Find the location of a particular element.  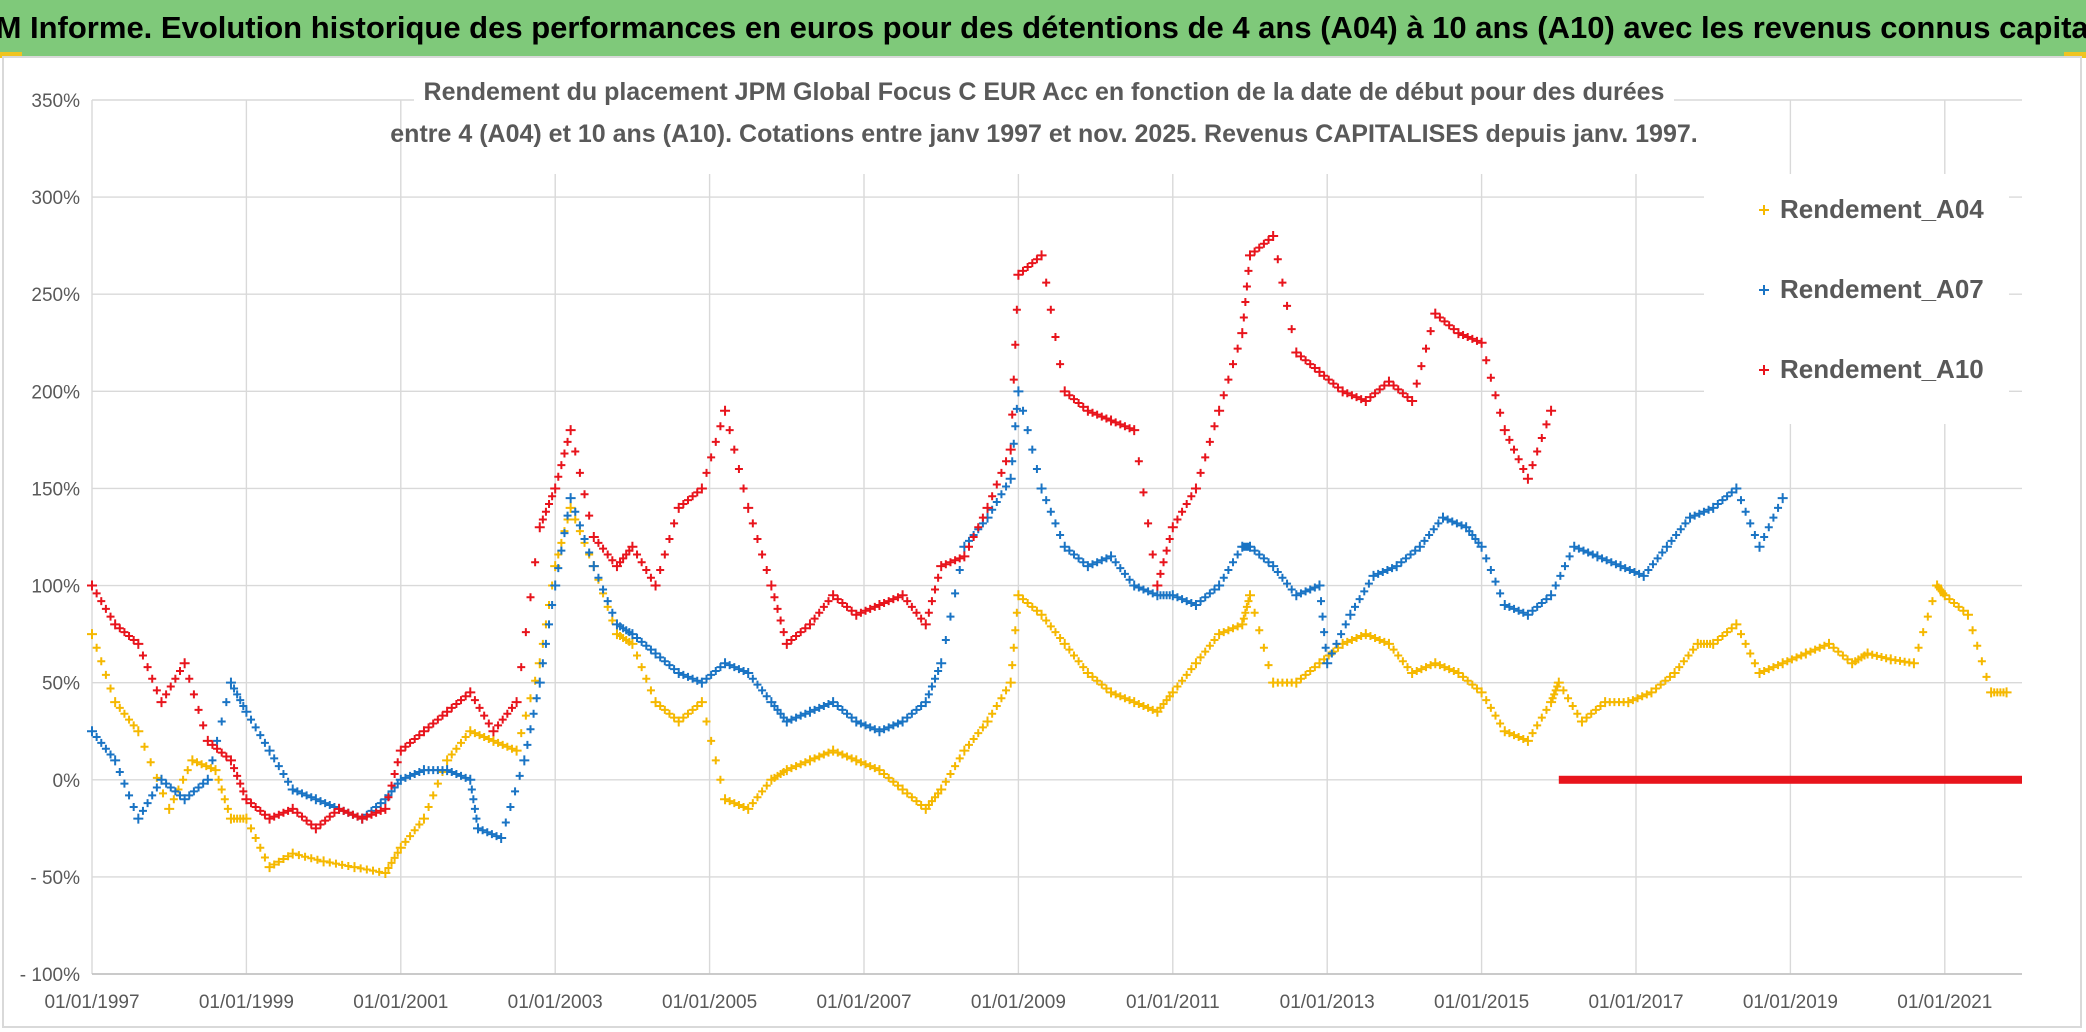

y-tick-label: 200% is located at coordinates (55, 392).